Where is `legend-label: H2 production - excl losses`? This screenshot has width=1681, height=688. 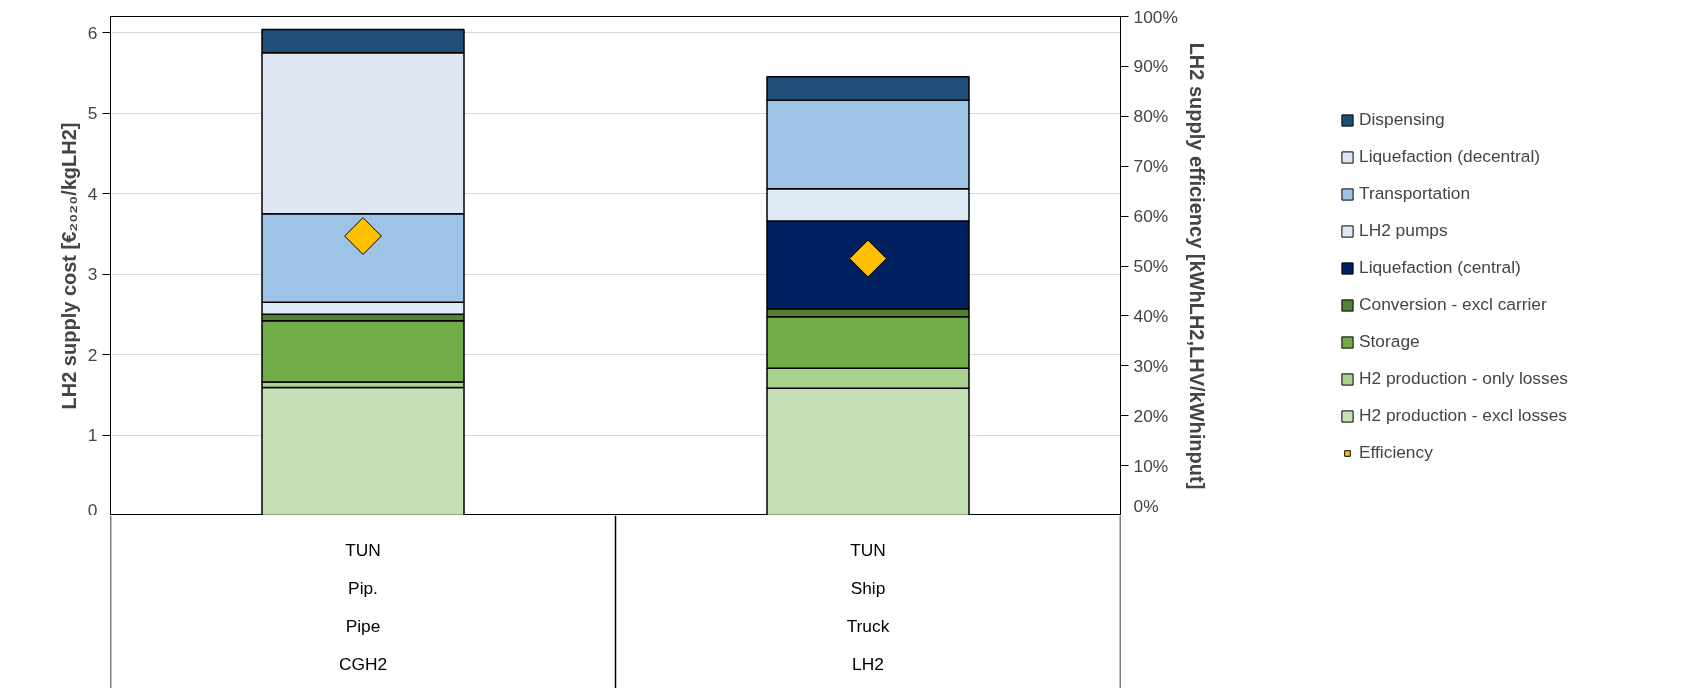
legend-label: H2 production - excl losses is located at coordinates (1463, 415).